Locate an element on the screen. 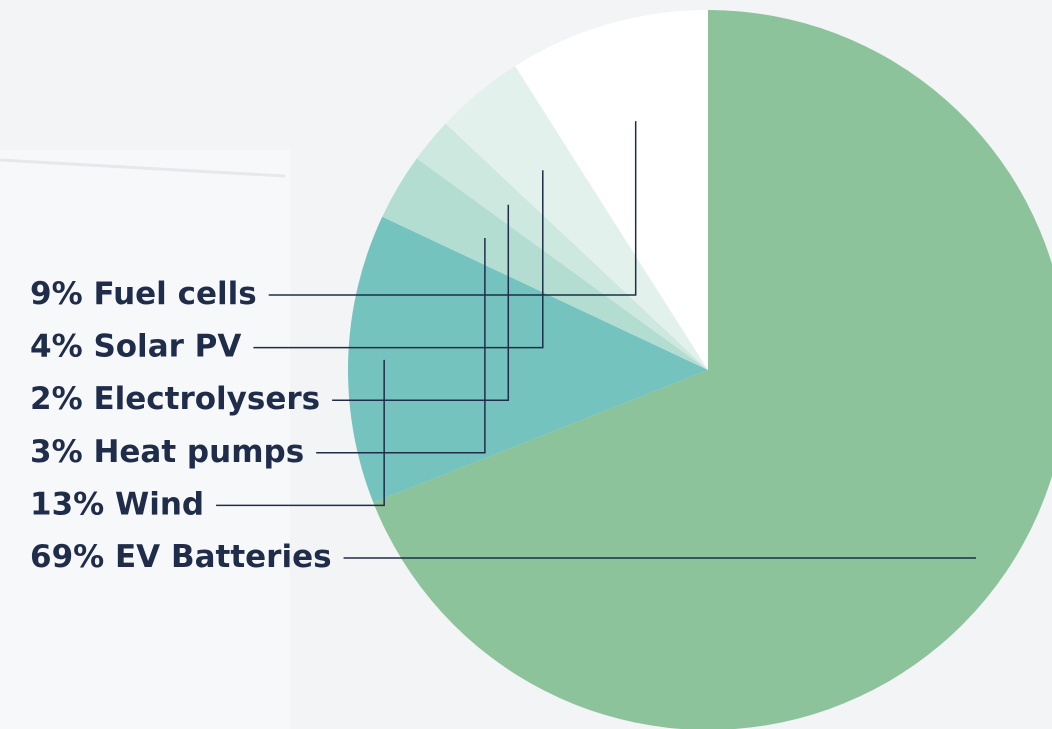 The image size is (1052, 729). category-label: Electrolysers is located at coordinates (206, 399).